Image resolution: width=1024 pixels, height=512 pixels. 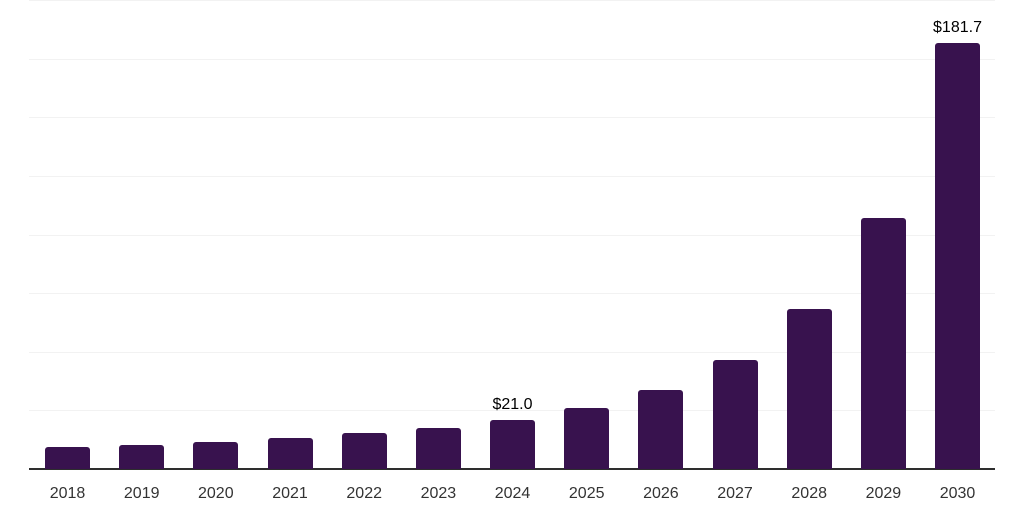 I want to click on bar-2029, so click(x=883, y=343).